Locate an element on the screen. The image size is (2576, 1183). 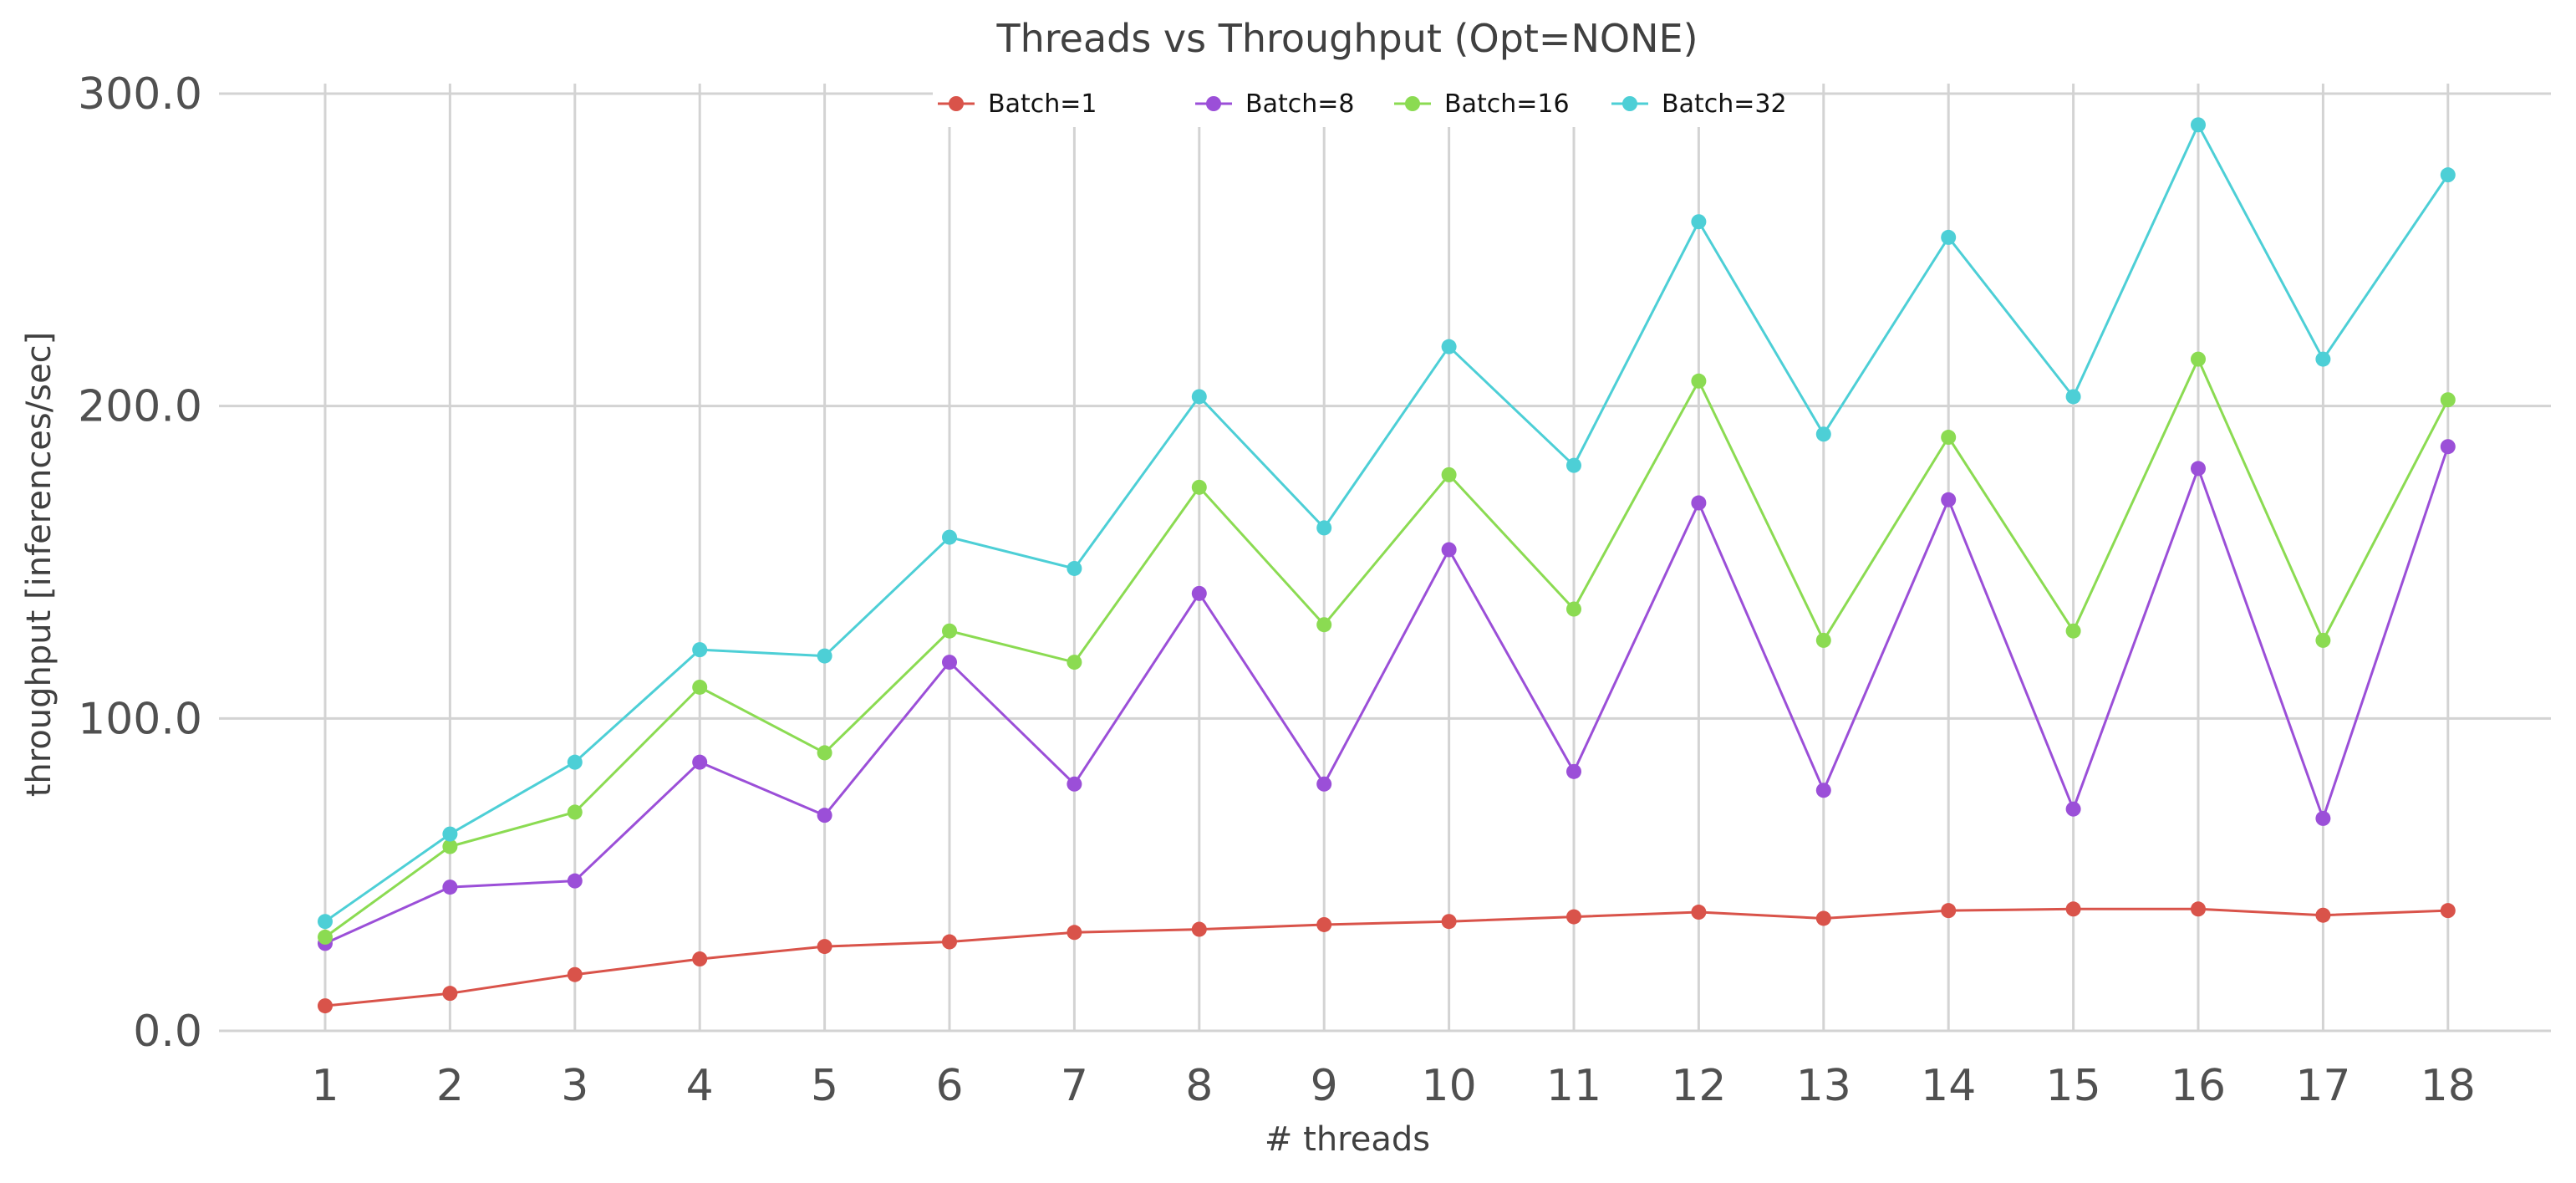
legend-entry: Batch=32 is located at coordinates (1699, 104).